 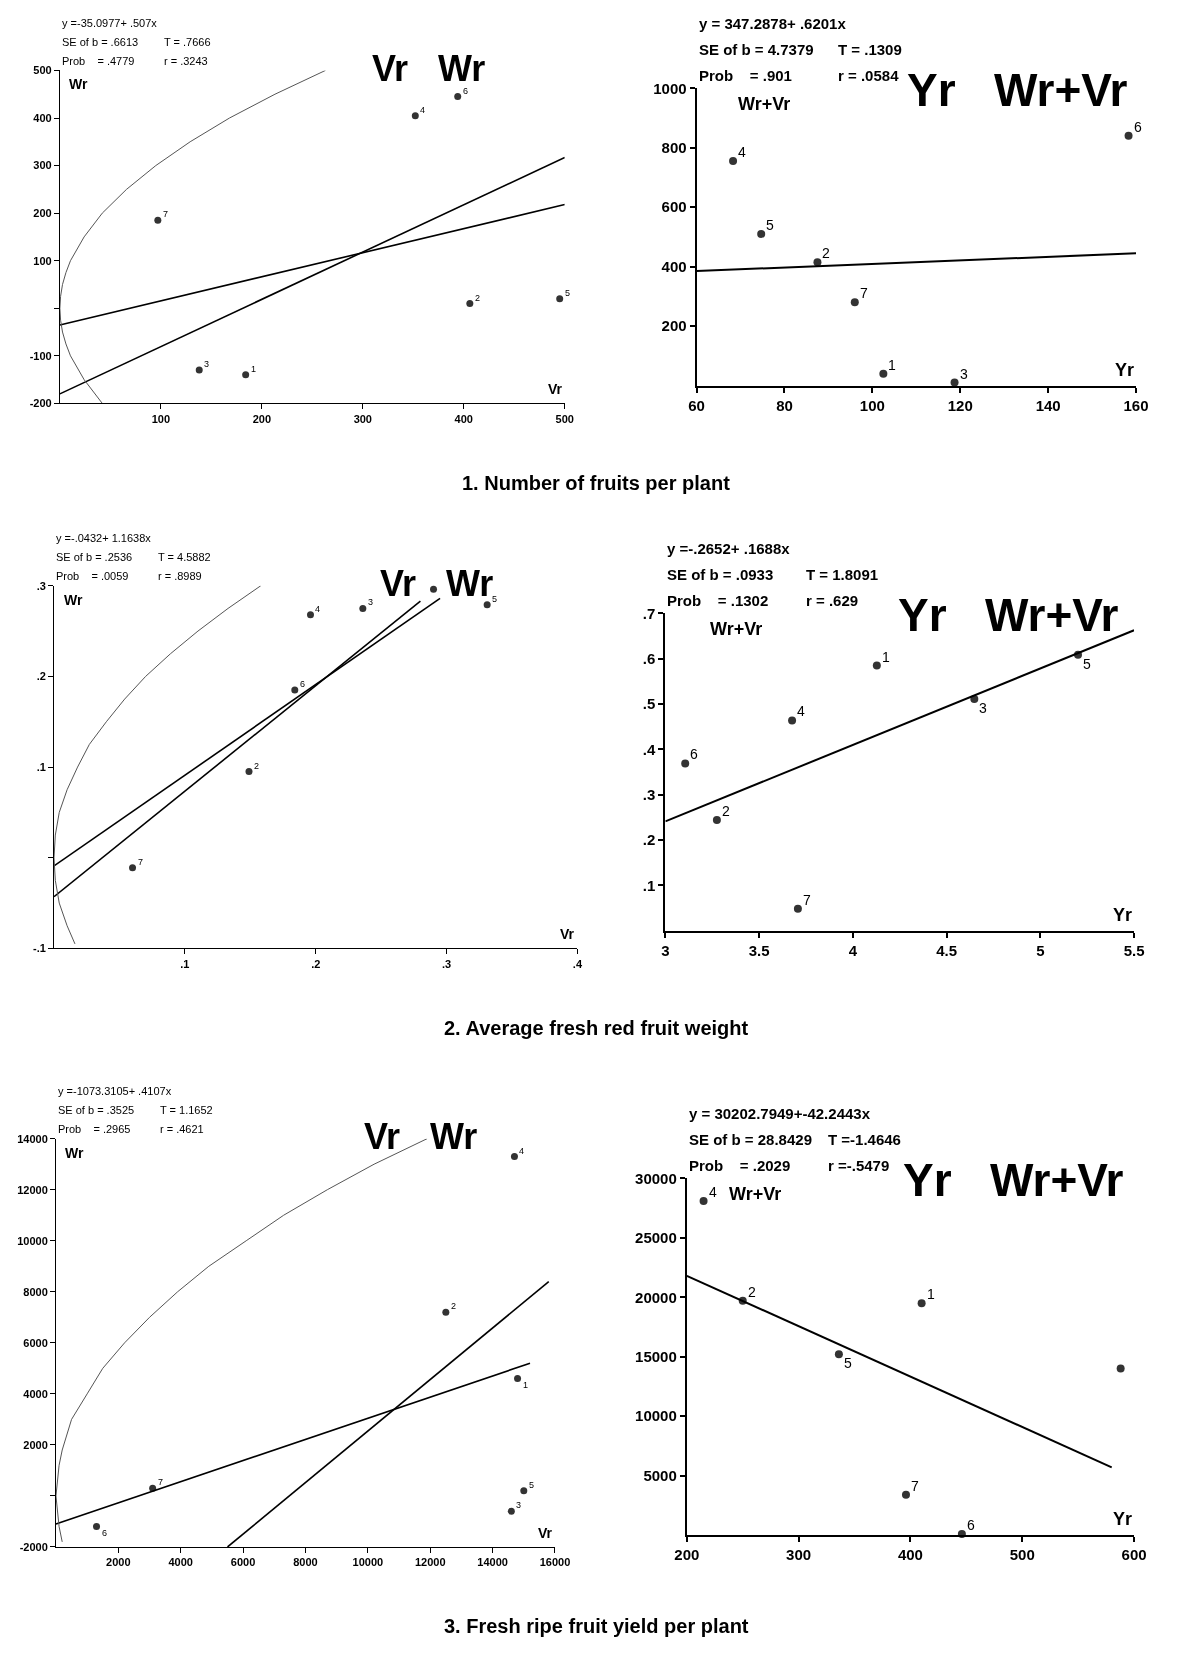 What do you see at coordinates (665, 950) in the screenshot?
I see `x-tick-label: 3` at bounding box center [665, 950].